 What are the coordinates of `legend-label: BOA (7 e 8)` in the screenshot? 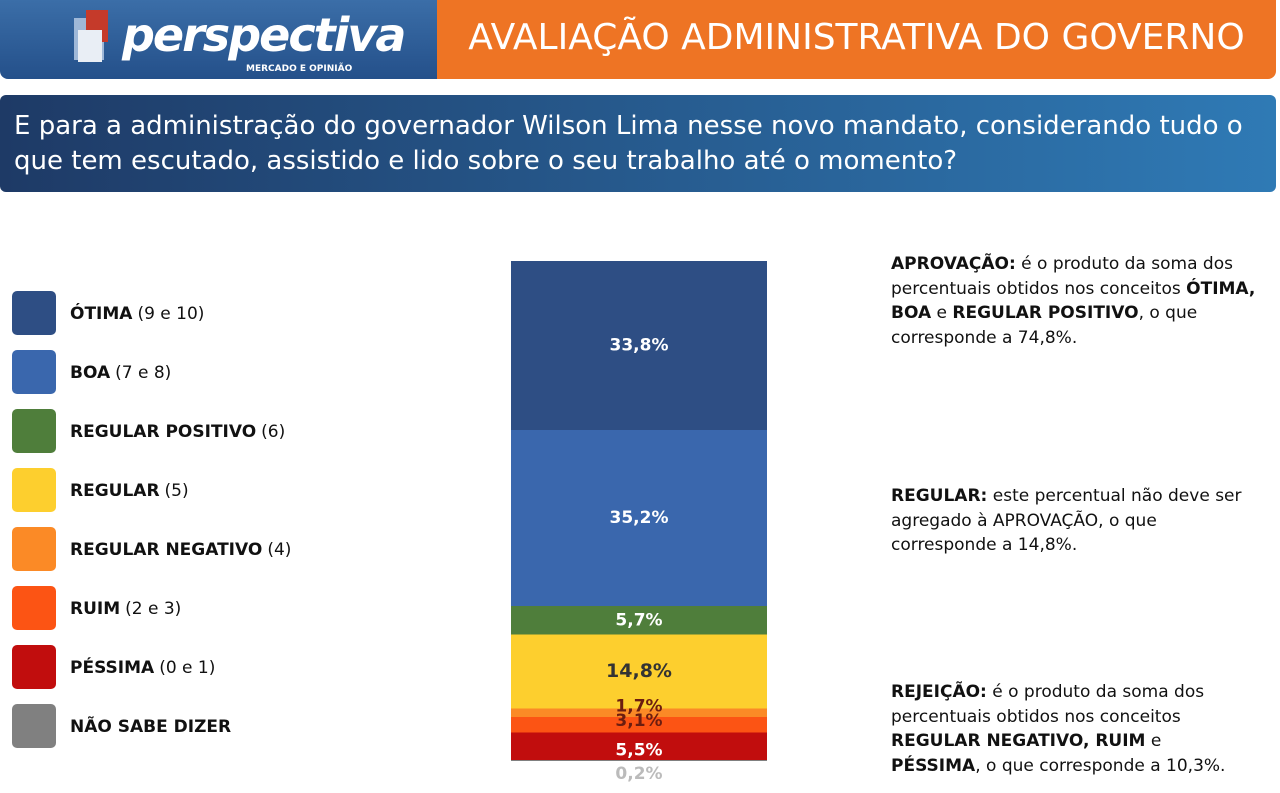 It's located at (120, 373).